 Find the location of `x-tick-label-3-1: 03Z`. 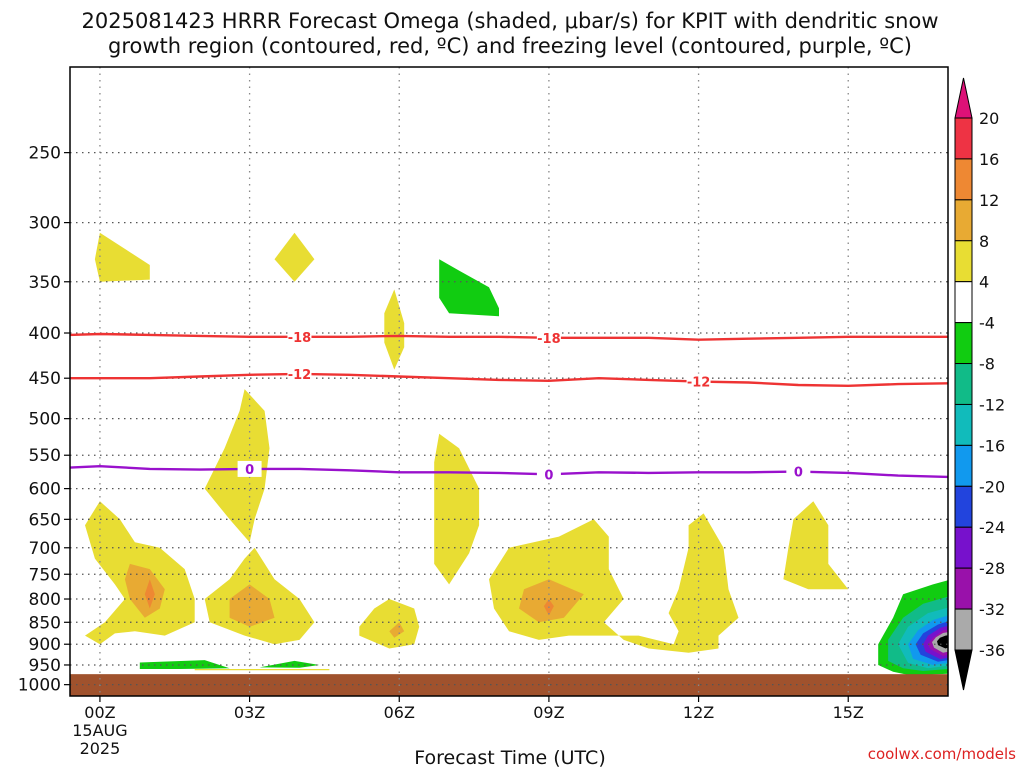

x-tick-label-3-1: 03Z is located at coordinates (249, 712).